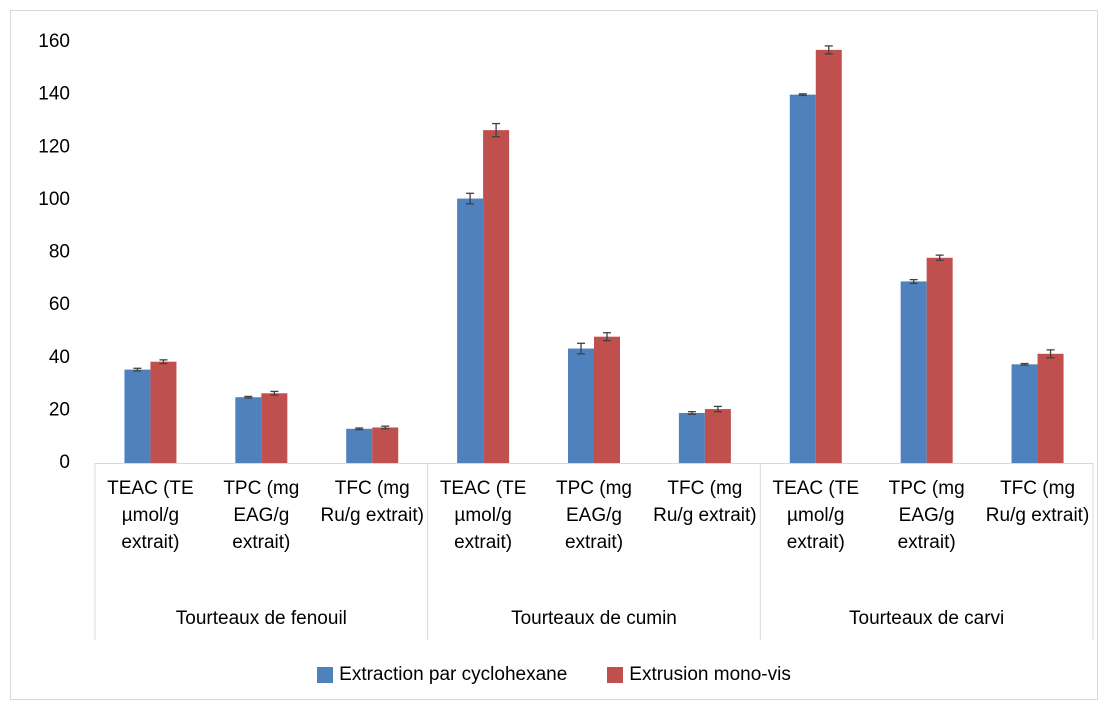 The width and height of the screenshot is (1108, 710). Describe the element at coordinates (59, 252) in the screenshot. I see `y-tick-label: 80` at that location.